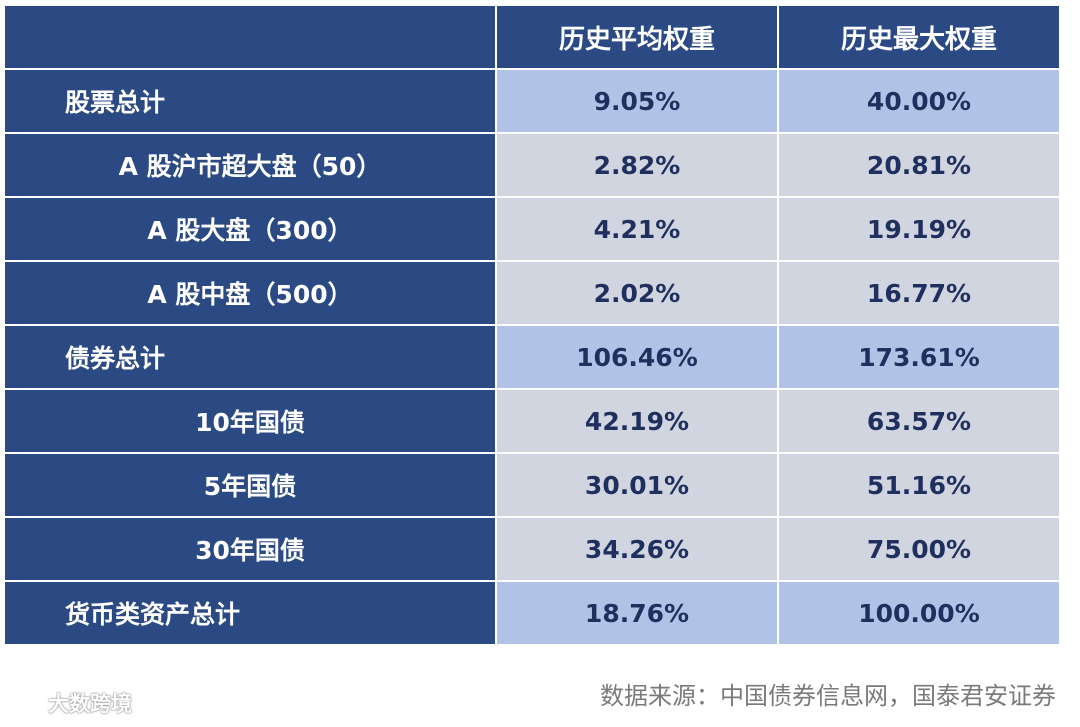 The image size is (1080, 727). What do you see at coordinates (250, 101) in the screenshot?
I see `row-label: 股票总计` at bounding box center [250, 101].